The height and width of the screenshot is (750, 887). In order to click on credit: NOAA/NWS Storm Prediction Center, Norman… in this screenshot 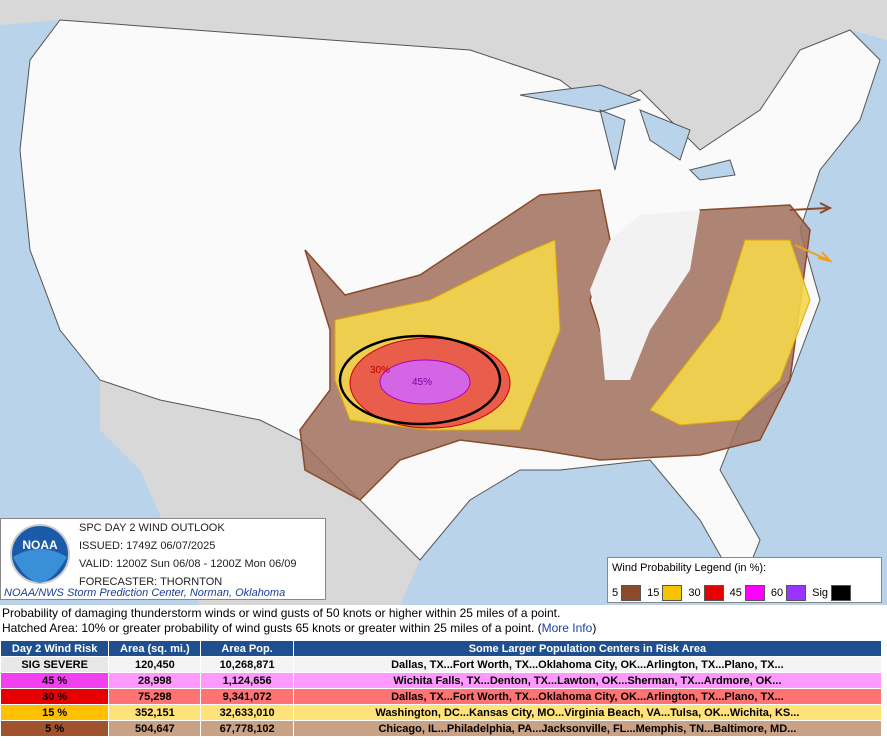, I will do `click(145, 593)`.